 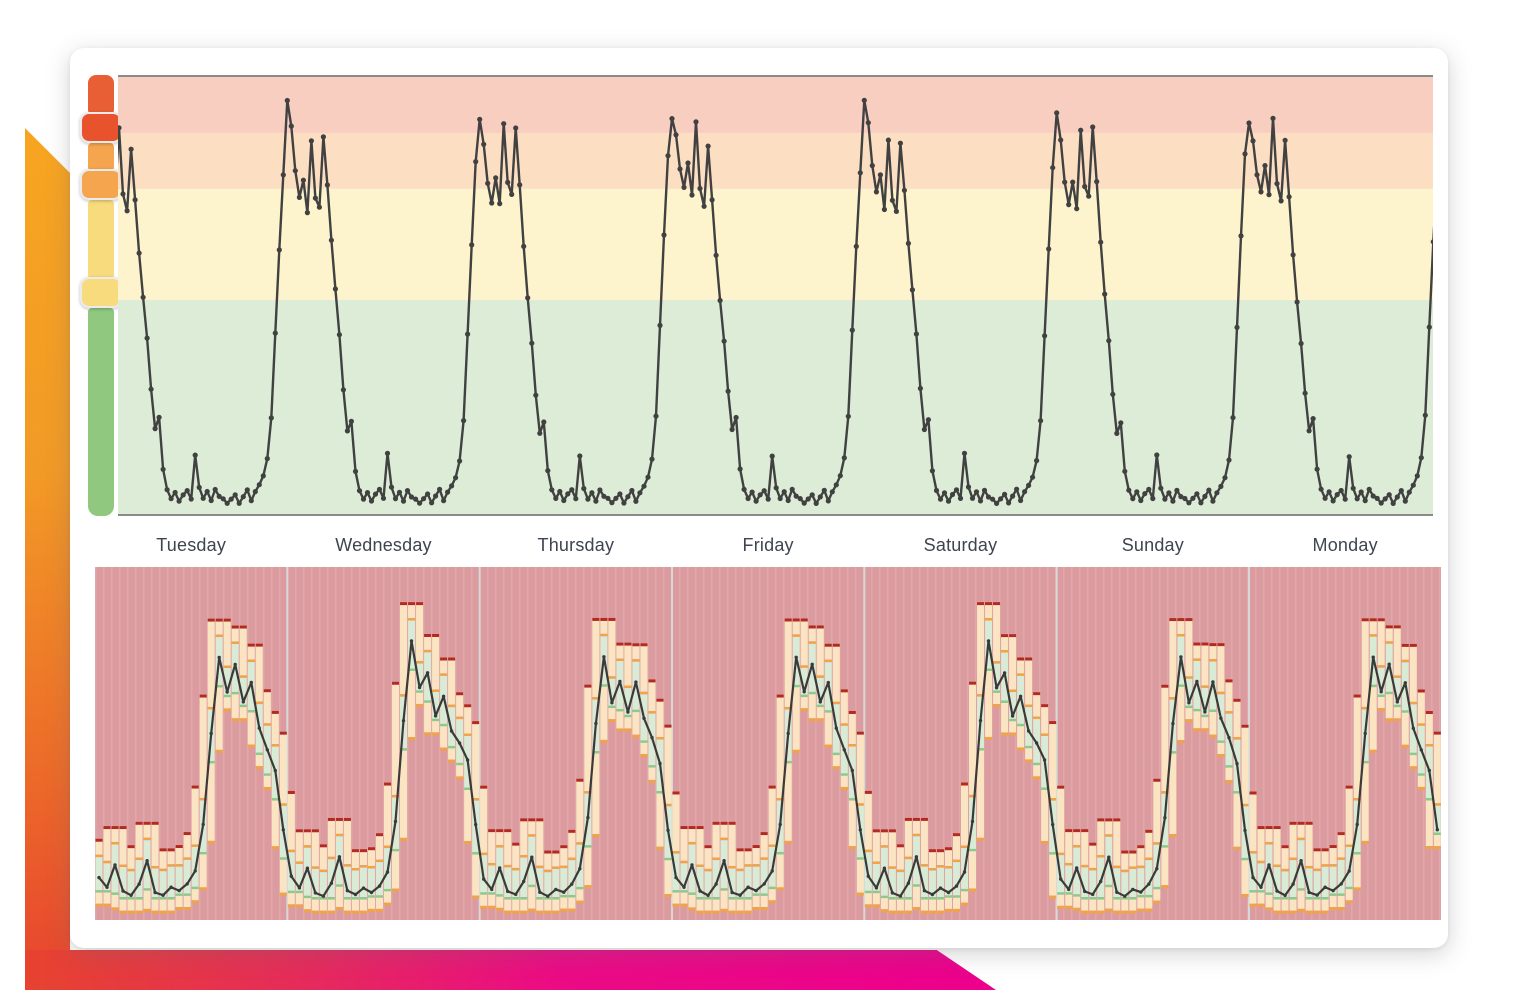 What do you see at coordinates (960, 545) in the screenshot?
I see `day-label-saturday: Saturday` at bounding box center [960, 545].